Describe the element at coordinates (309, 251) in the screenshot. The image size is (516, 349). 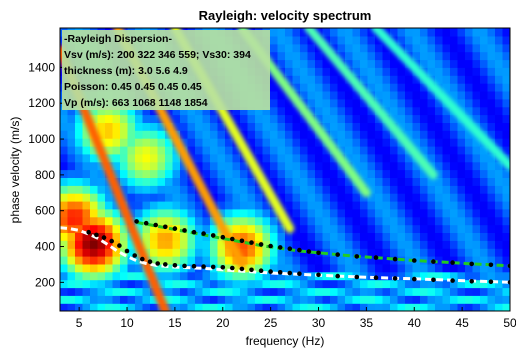
I see `curve-point` at that location.